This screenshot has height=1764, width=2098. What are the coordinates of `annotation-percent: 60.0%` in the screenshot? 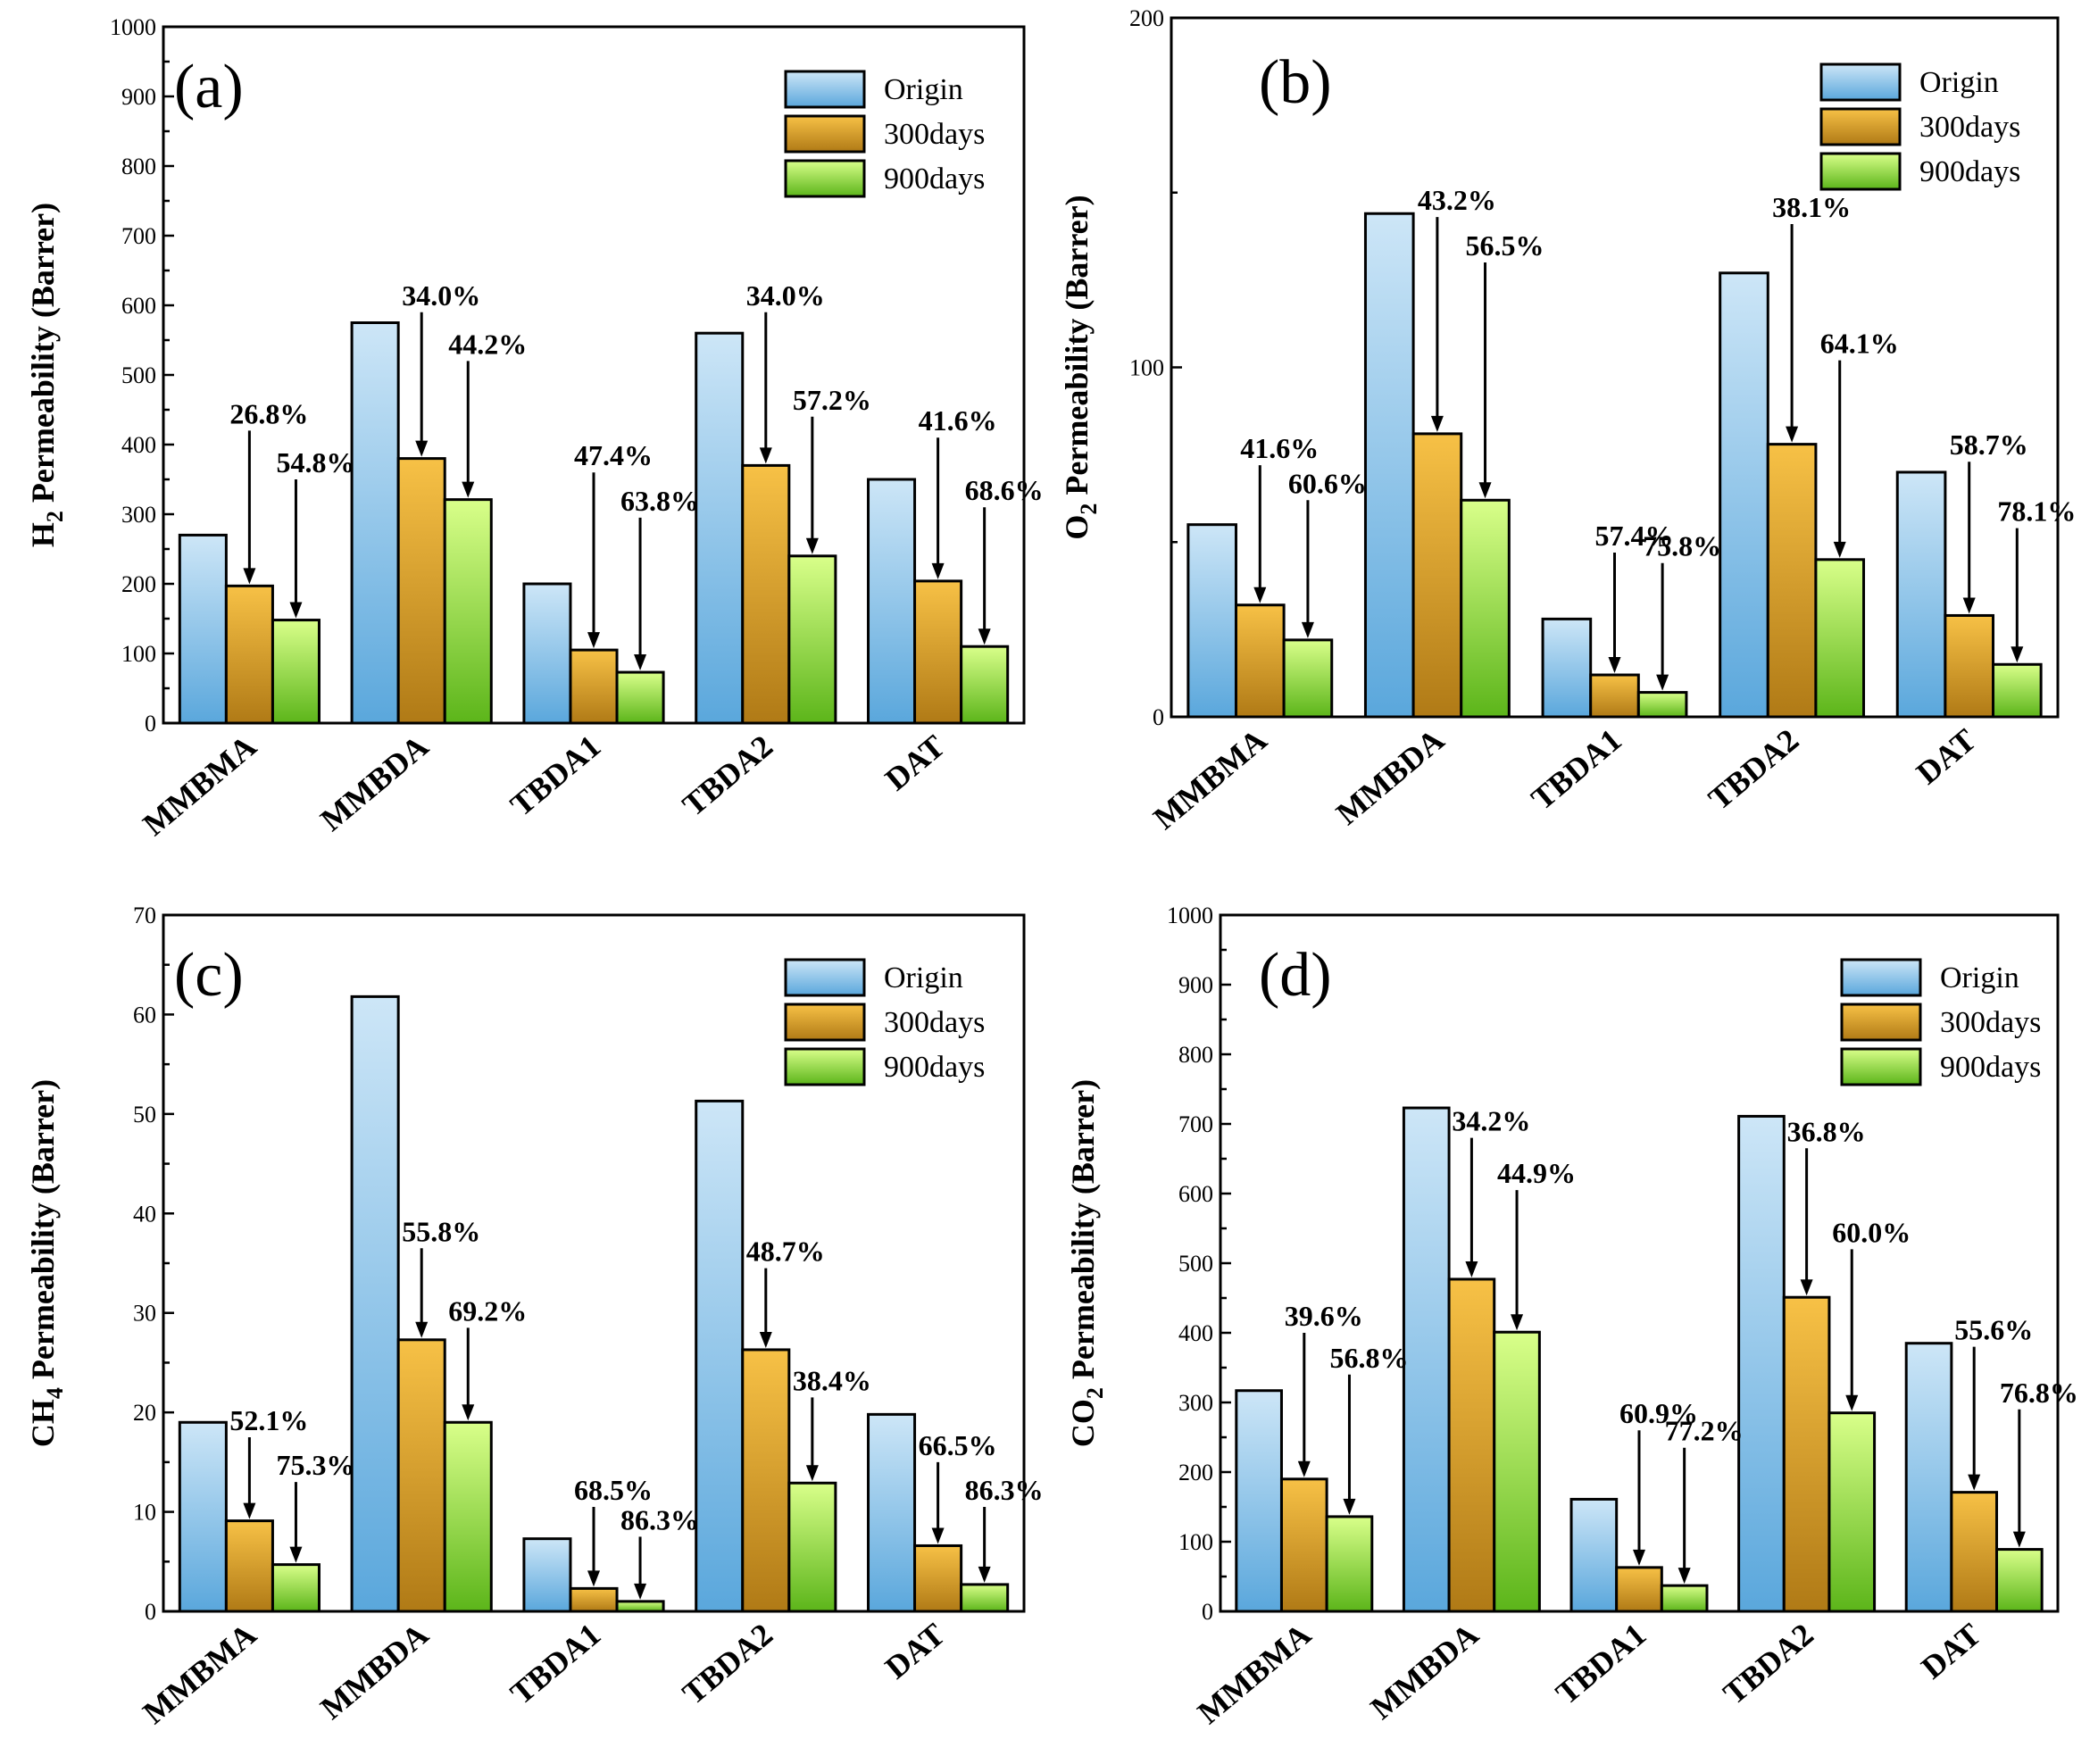 It's located at (1871, 1232).